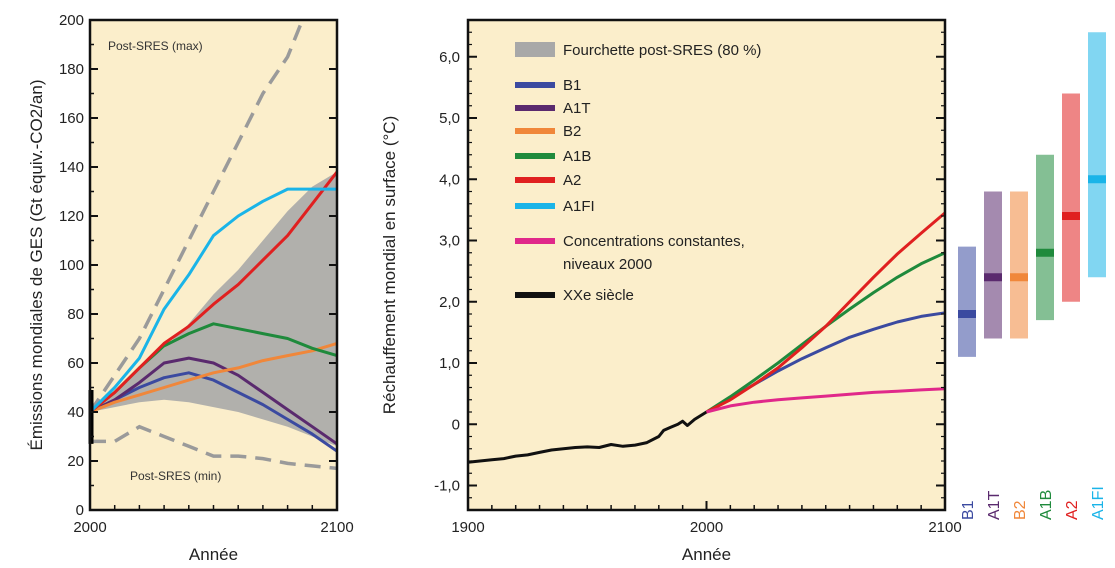 The height and width of the screenshot is (568, 1115). I want to click on y-tick-label-3-0: 3,0, so click(449, 241).